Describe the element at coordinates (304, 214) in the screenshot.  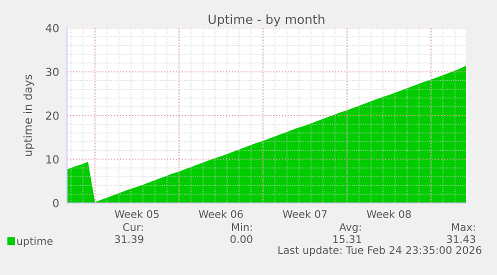
I see `x-tick-label: Week 07` at that location.